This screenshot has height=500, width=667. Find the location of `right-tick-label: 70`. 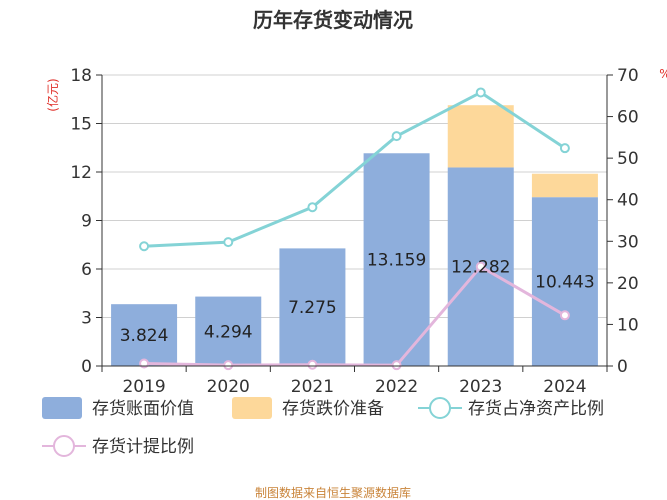

right-tick-label: 70 is located at coordinates (628, 76).